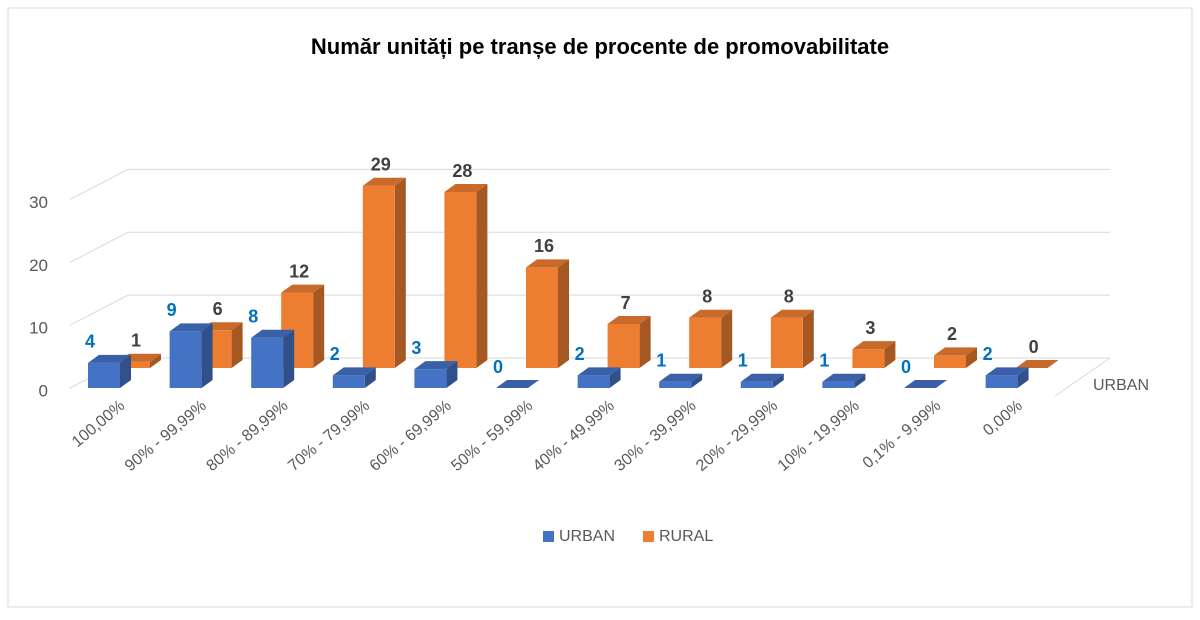  Describe the element at coordinates (587, 536) in the screenshot. I see `legend-label: URBAN` at that location.